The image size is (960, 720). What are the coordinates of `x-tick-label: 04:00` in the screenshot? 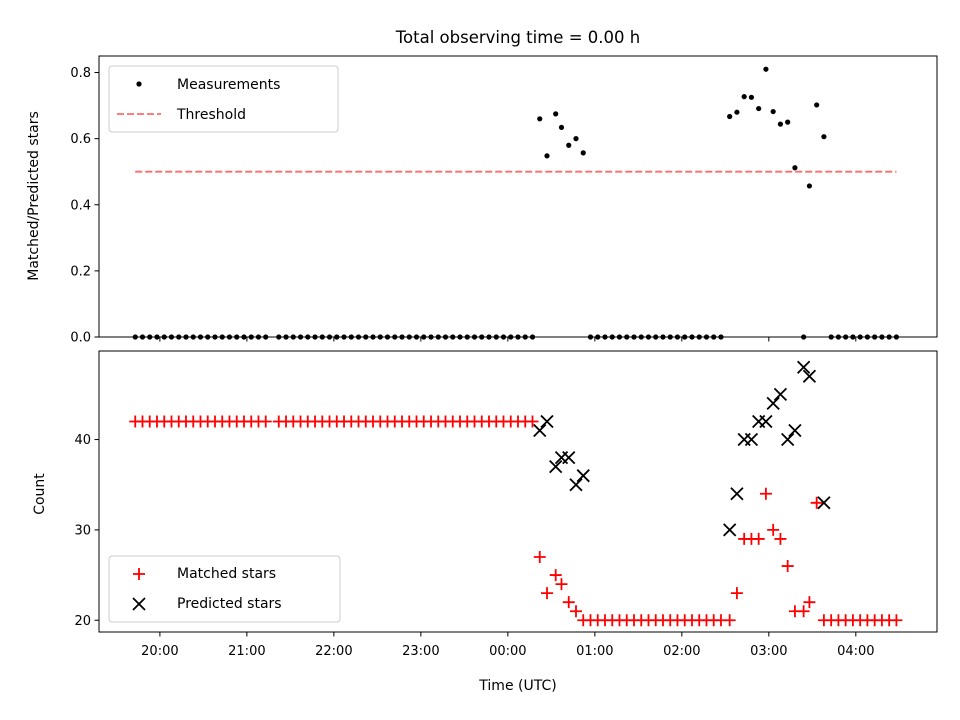 It's located at (855, 651).